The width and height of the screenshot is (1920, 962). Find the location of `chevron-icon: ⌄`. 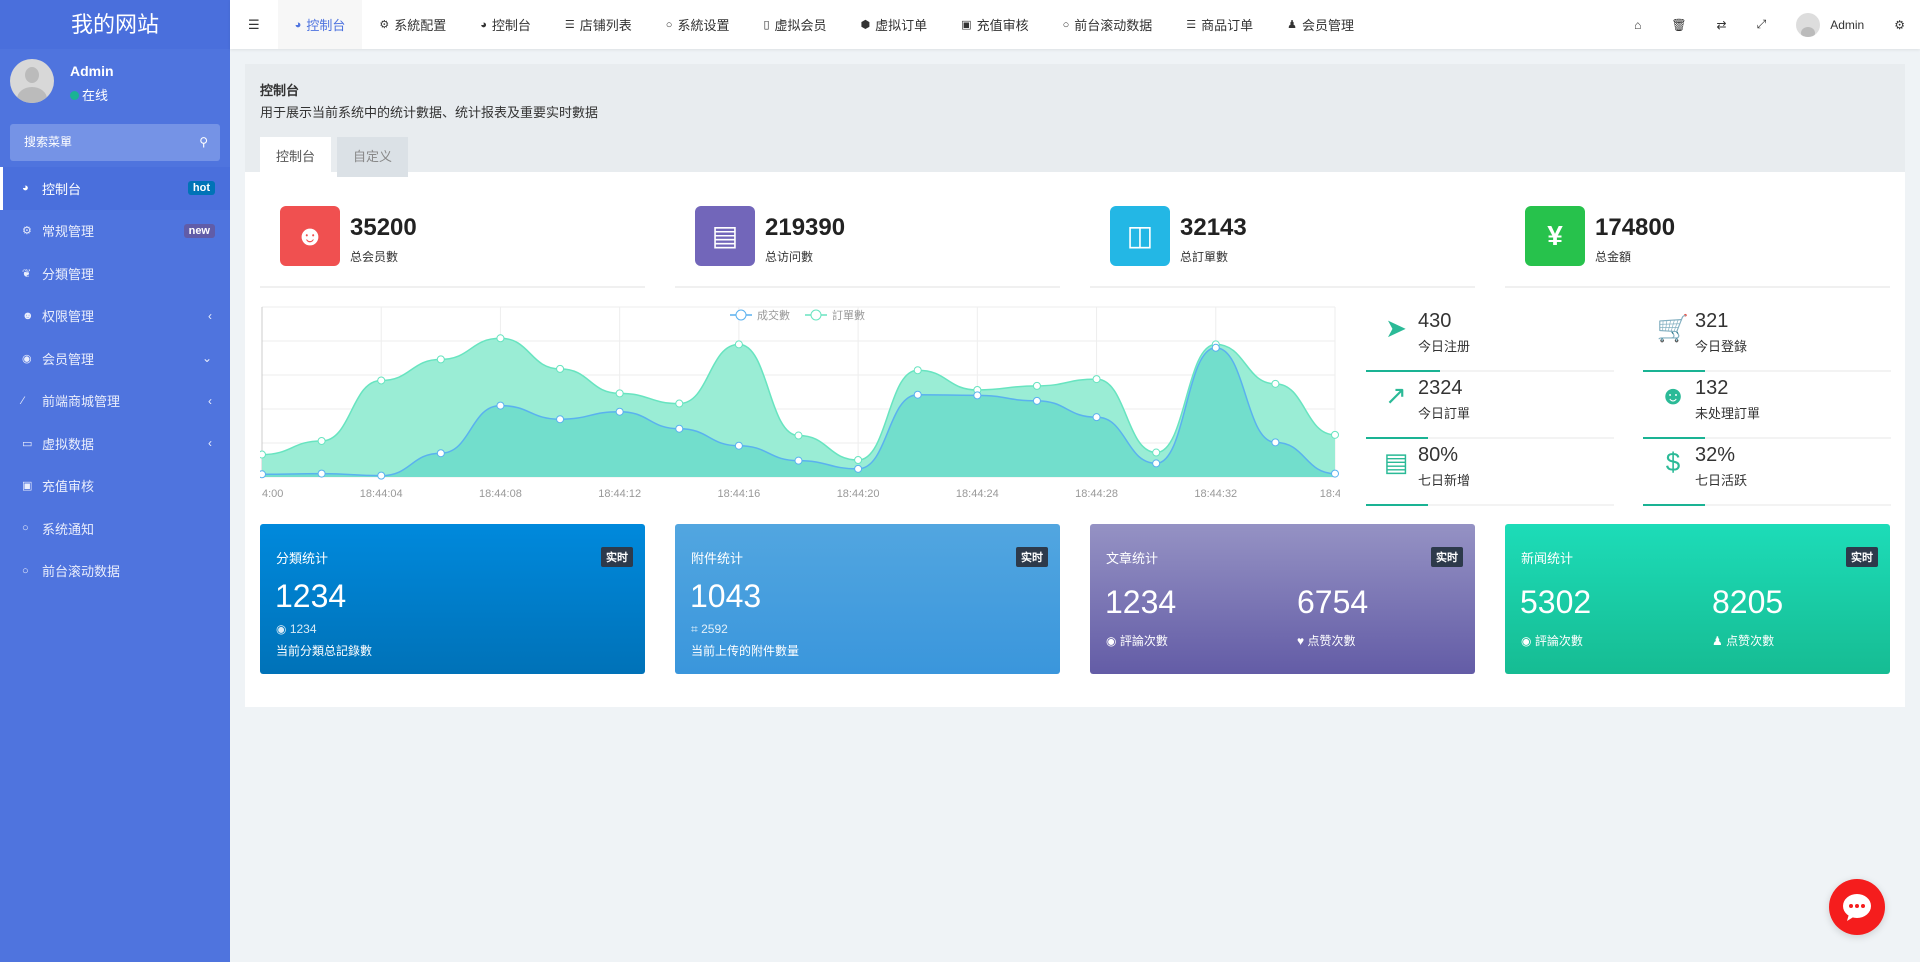

chevron-icon: ⌄ is located at coordinates (206, 358).